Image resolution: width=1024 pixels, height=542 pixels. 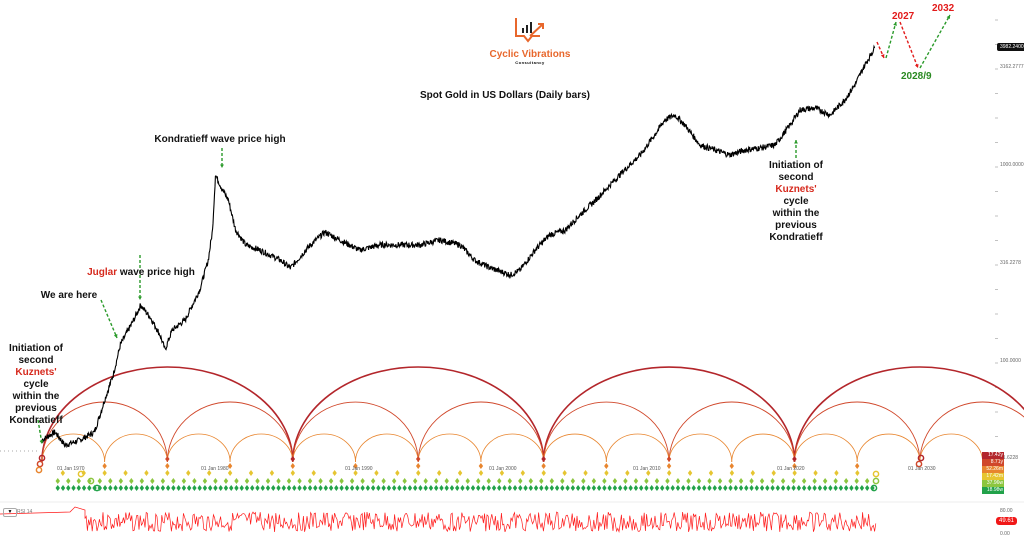 I want to click on text-line: Initiation of, so click(x=796, y=165).